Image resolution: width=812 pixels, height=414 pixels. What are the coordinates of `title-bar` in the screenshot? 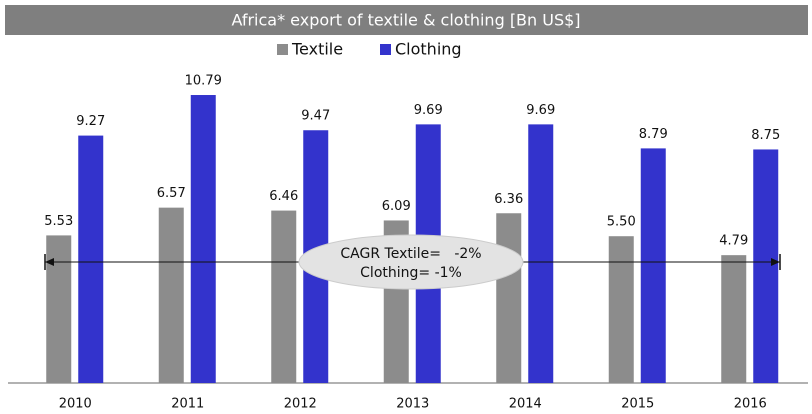 It's located at (406, 20).